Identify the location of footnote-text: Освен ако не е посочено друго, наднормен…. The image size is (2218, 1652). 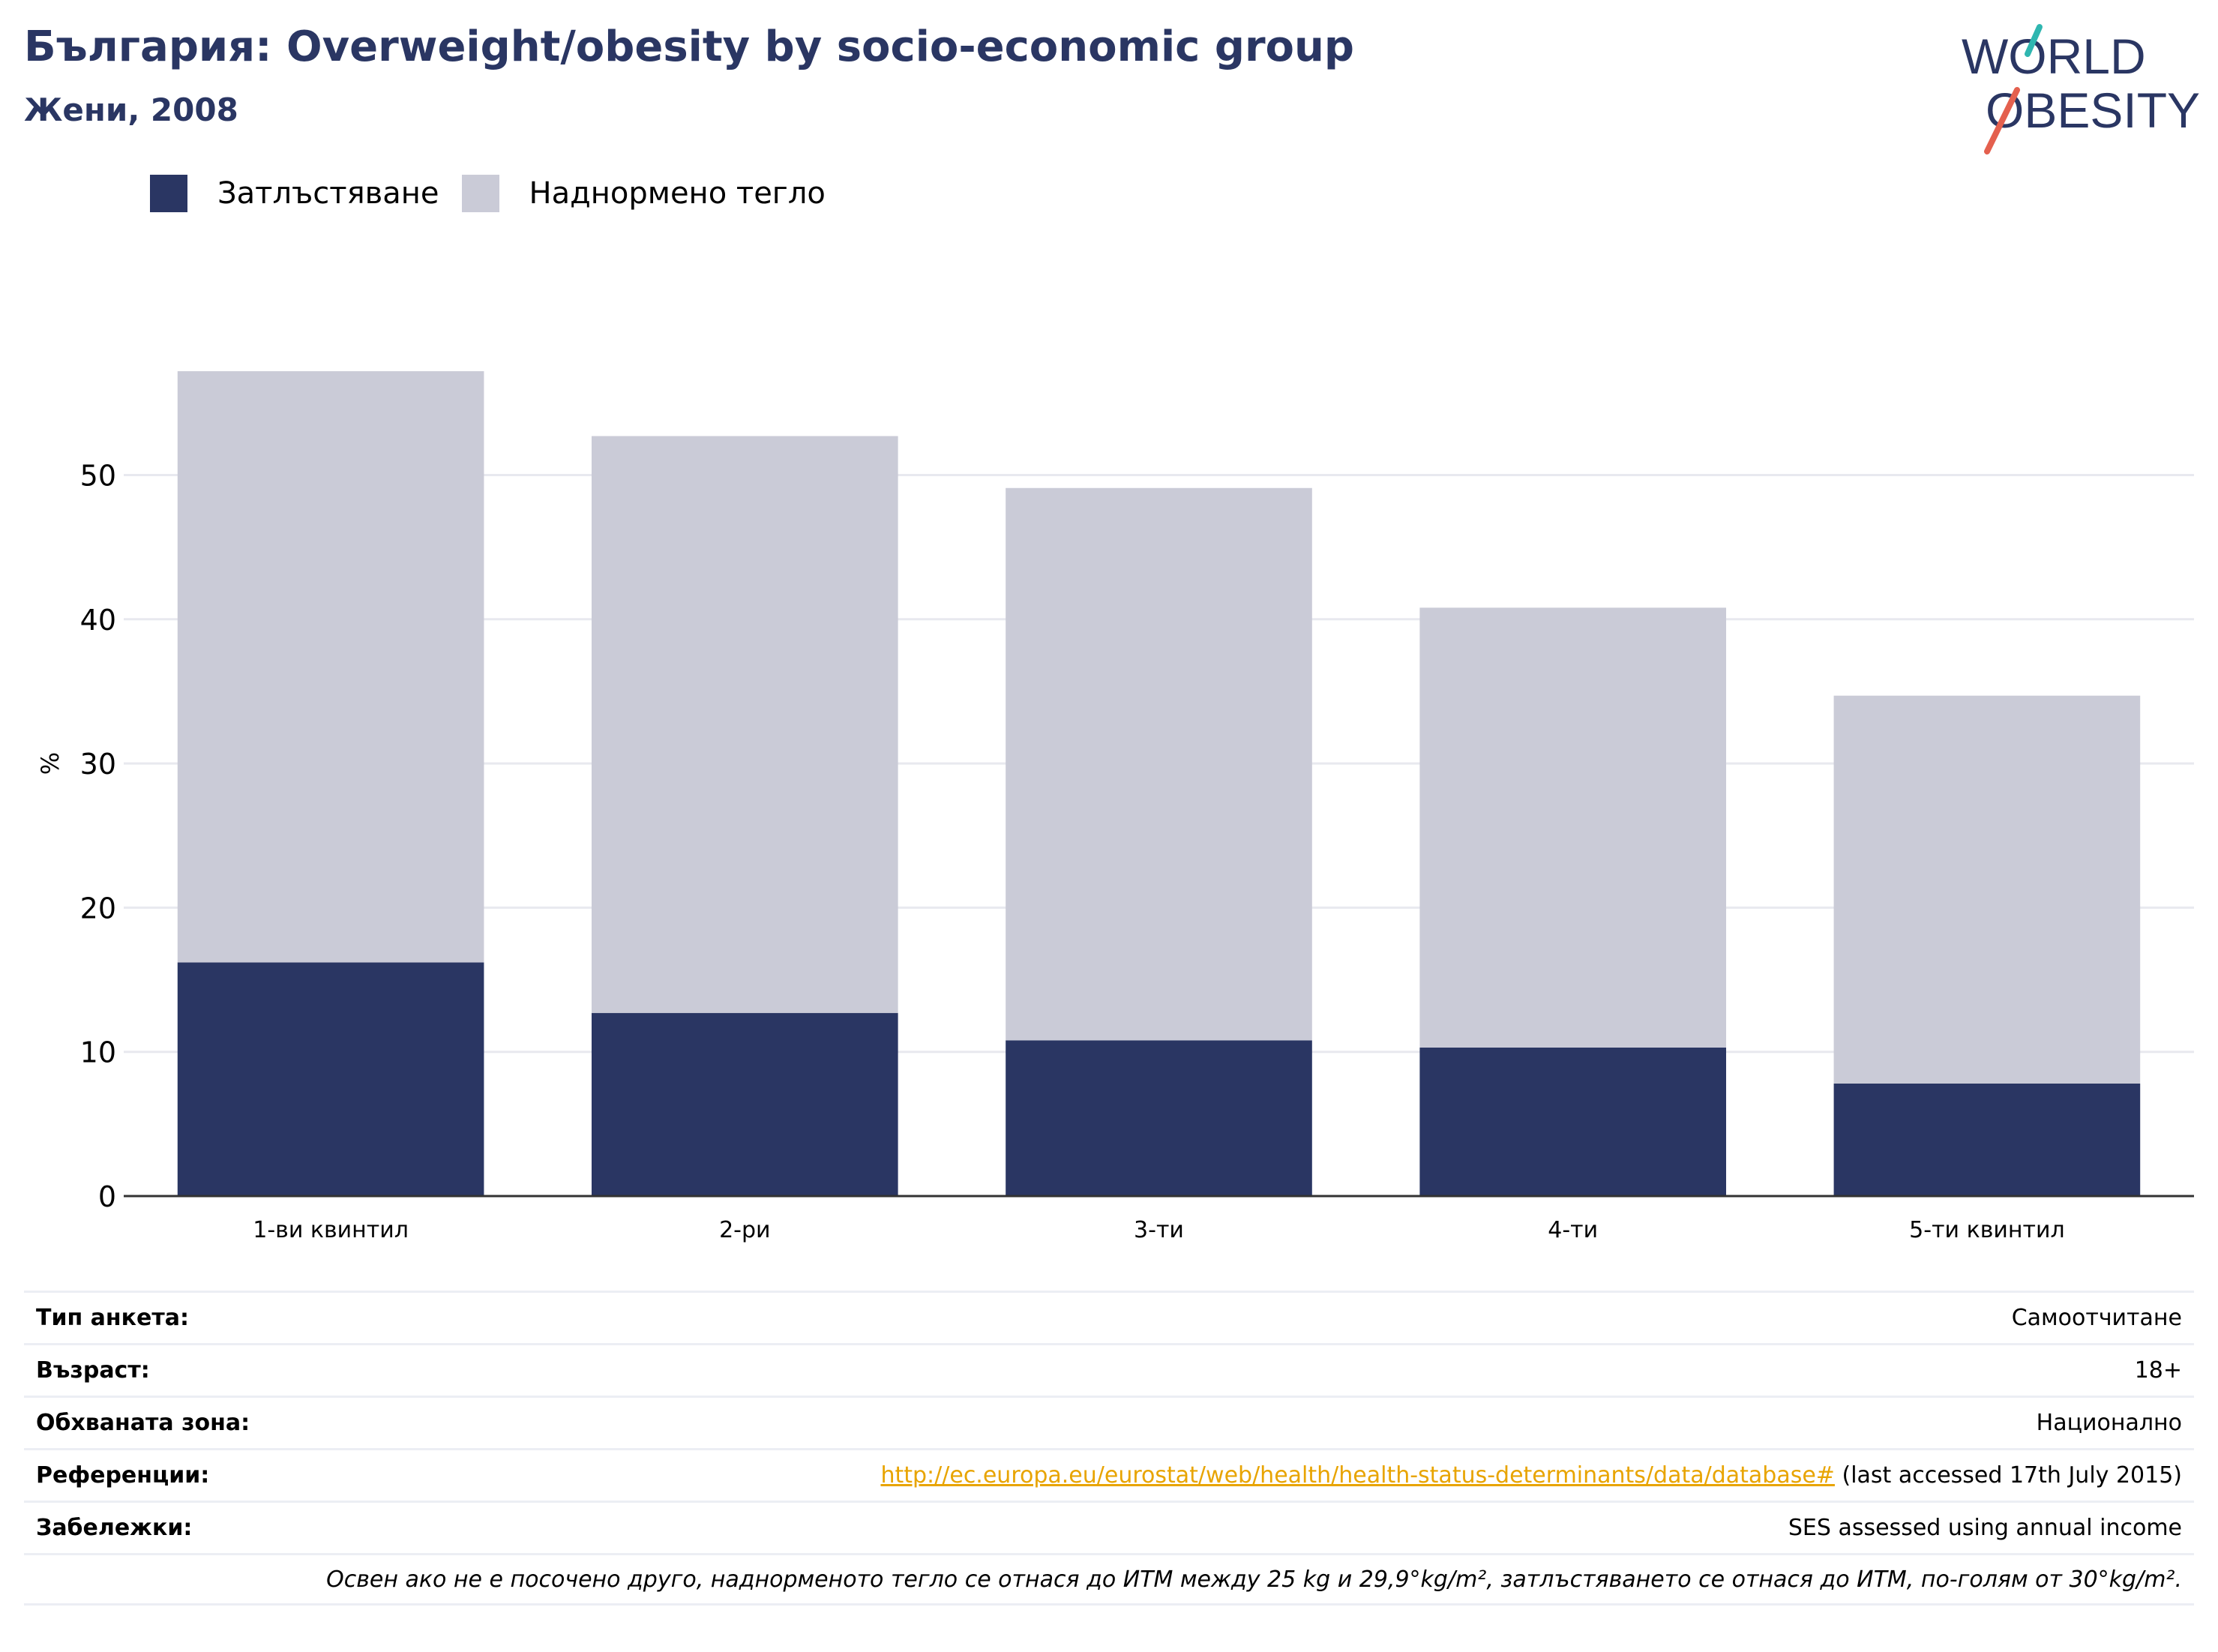
(1254, 1580).